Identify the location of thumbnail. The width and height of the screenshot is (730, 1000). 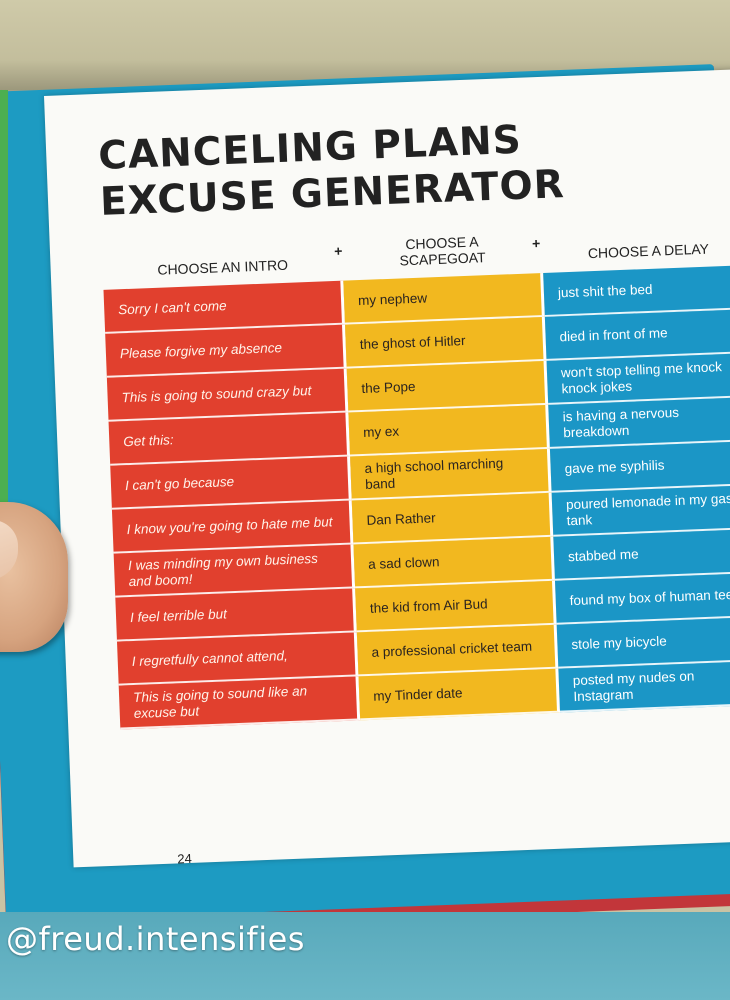
(9, 550).